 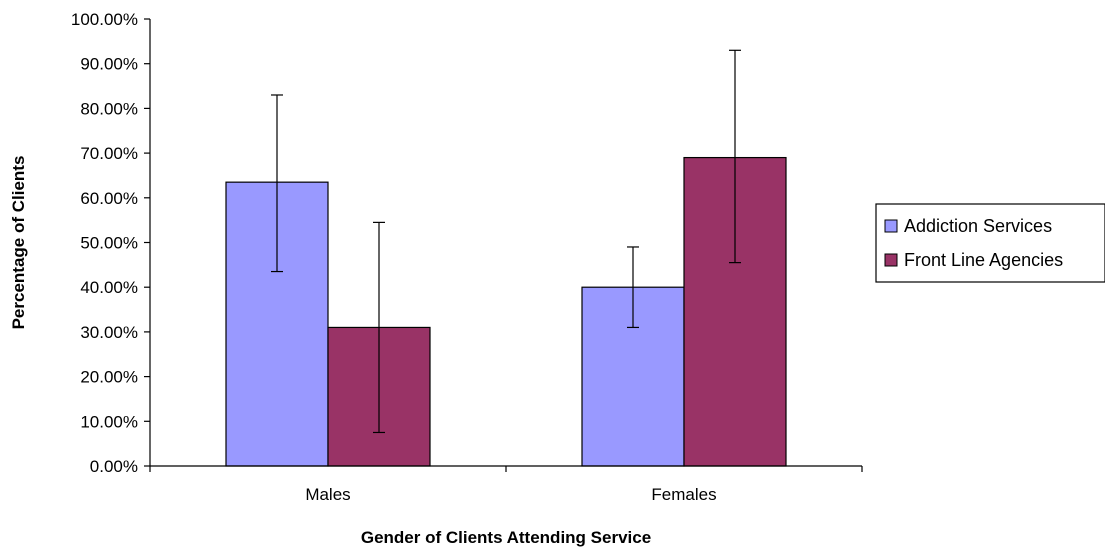 I want to click on legend-label-addiction-services: Addiction Services, so click(x=978, y=226).